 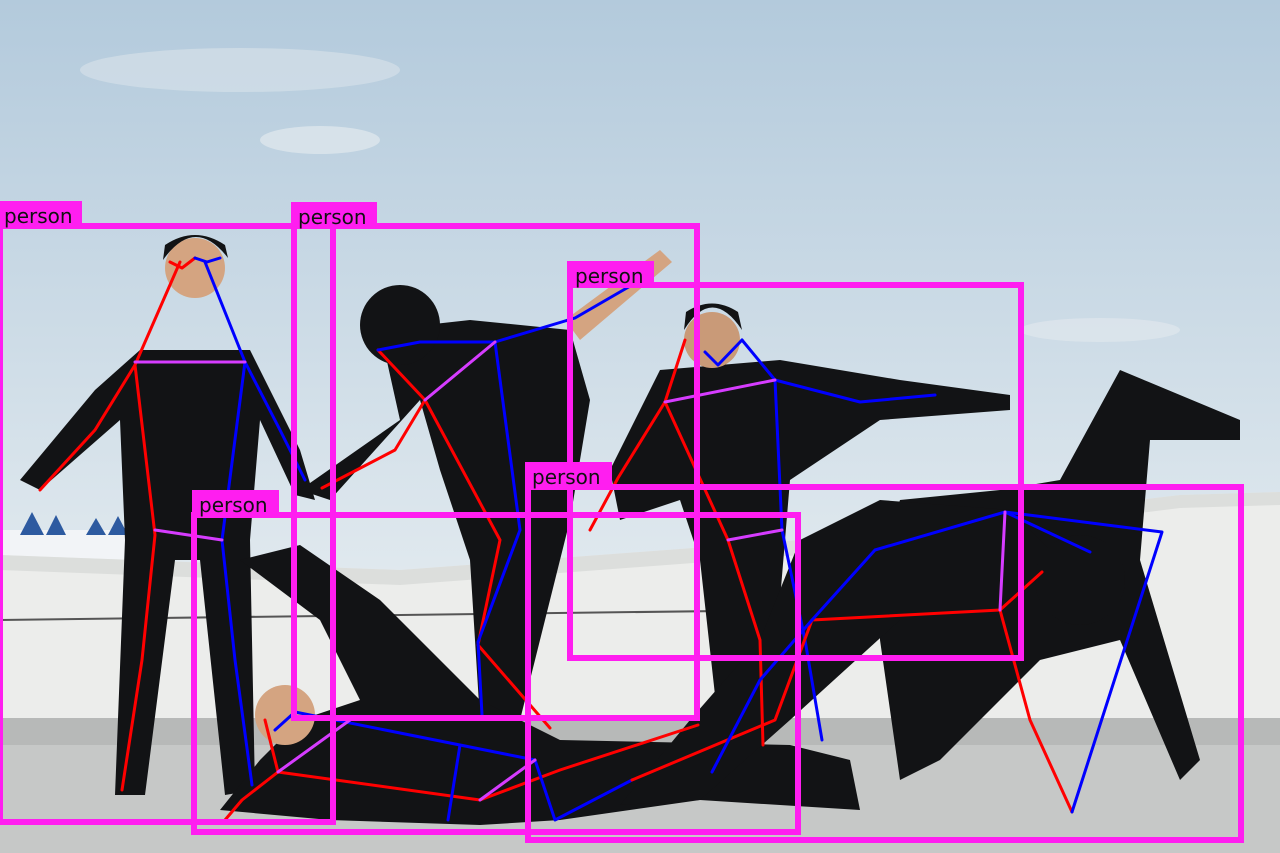 I want to click on label-text-4: person, so click(x=233, y=505).